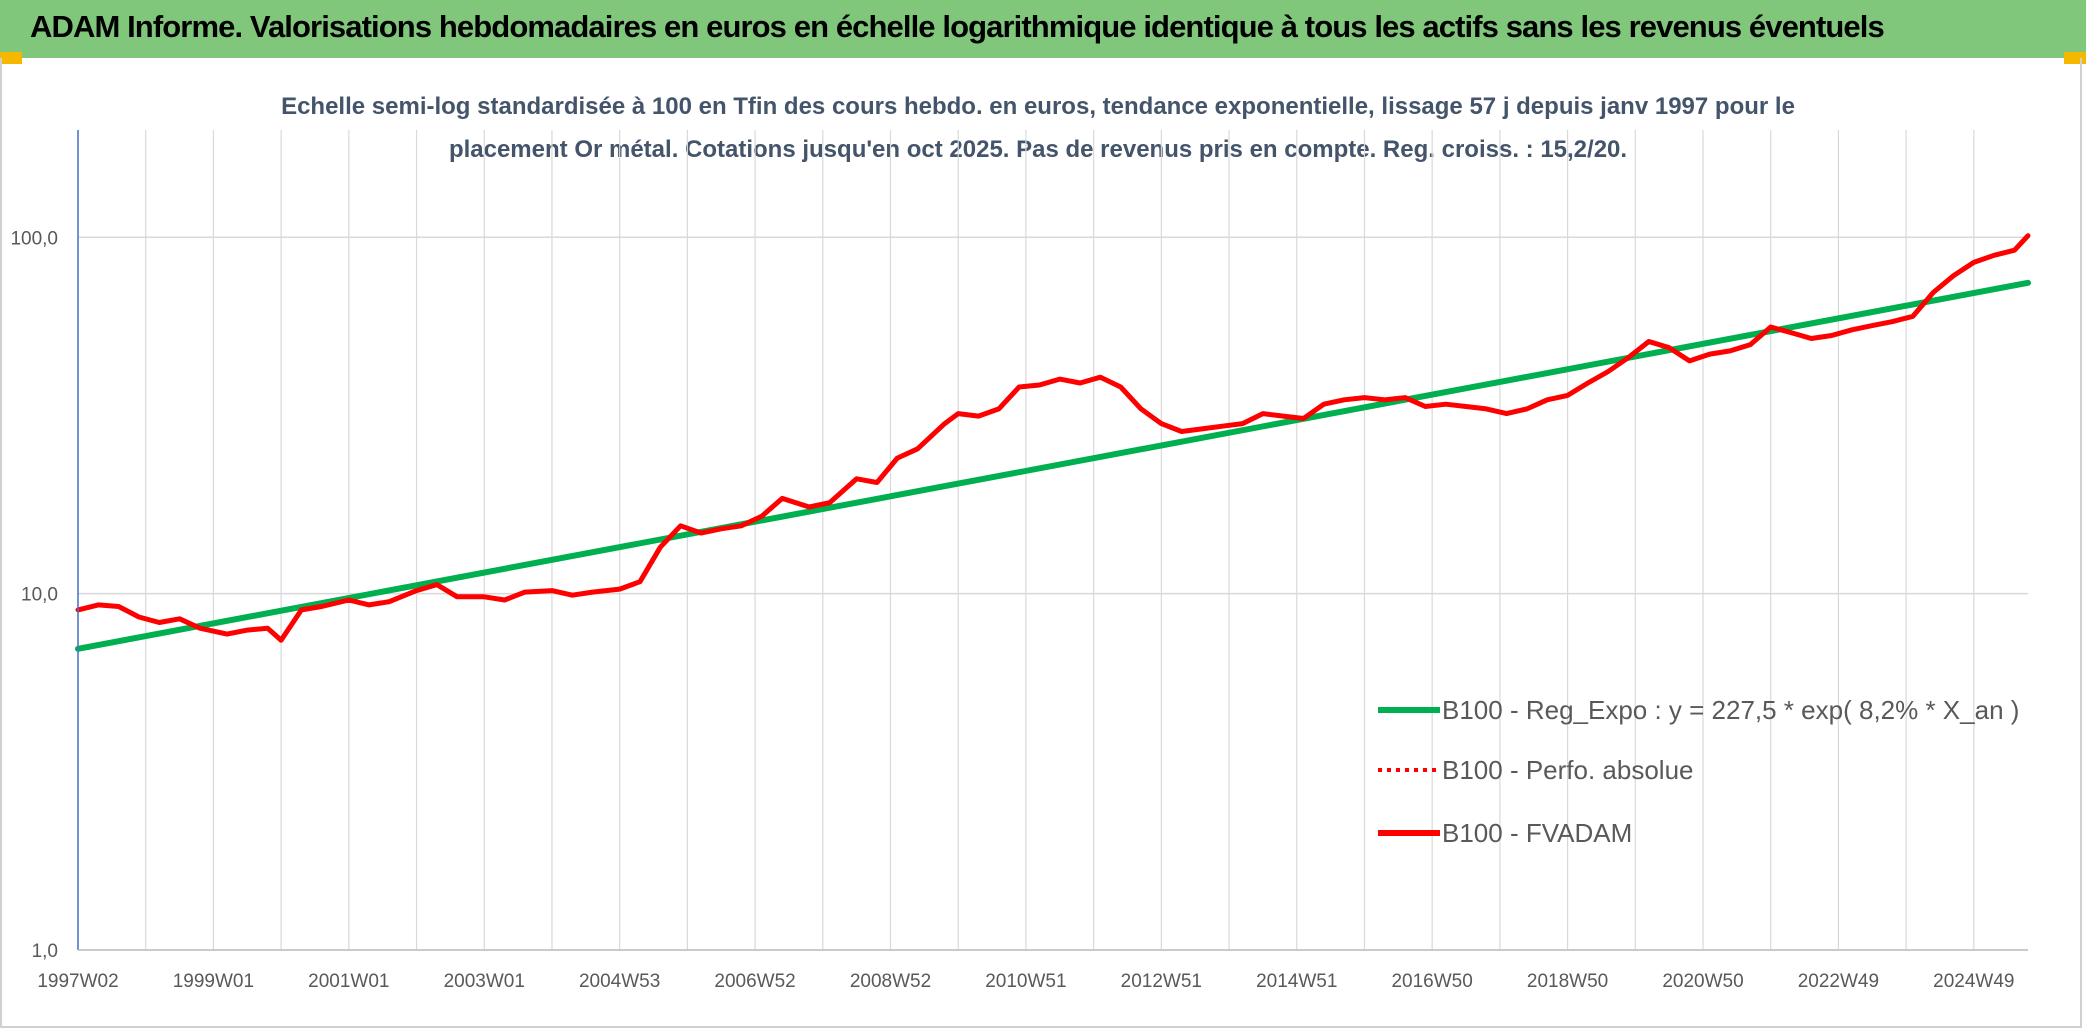 The height and width of the screenshot is (1033, 2086). I want to click on x-tick-label: 2012W51, so click(1161, 981).